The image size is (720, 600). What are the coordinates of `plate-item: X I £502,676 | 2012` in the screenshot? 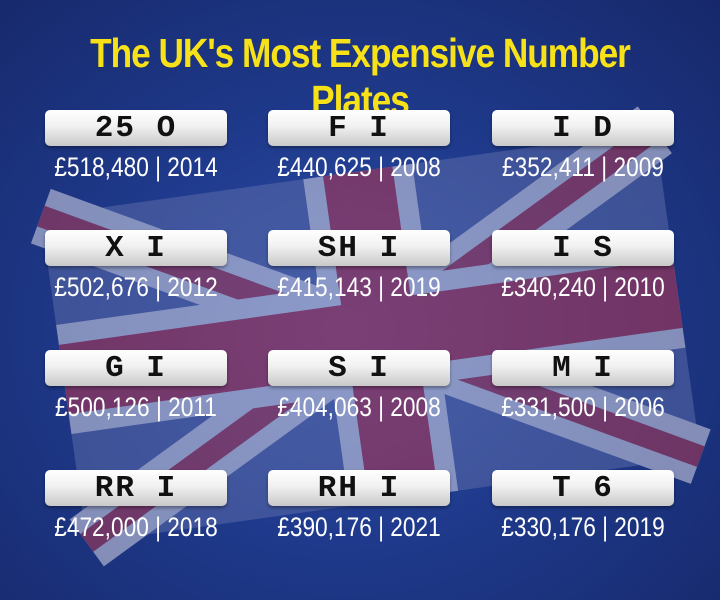 It's located at (140, 280).